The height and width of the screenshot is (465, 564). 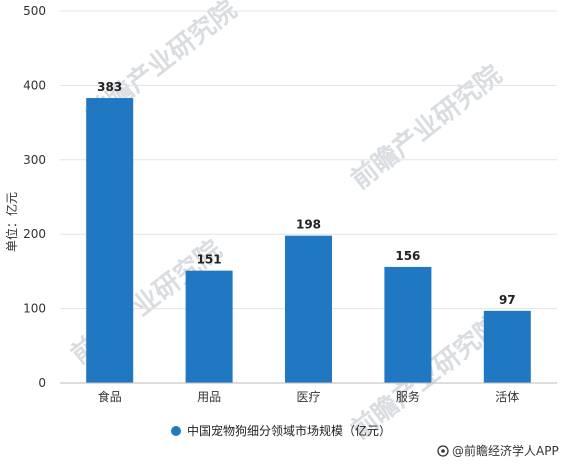 What do you see at coordinates (408, 396) in the screenshot?
I see `x-tick-label: 服务` at bounding box center [408, 396].